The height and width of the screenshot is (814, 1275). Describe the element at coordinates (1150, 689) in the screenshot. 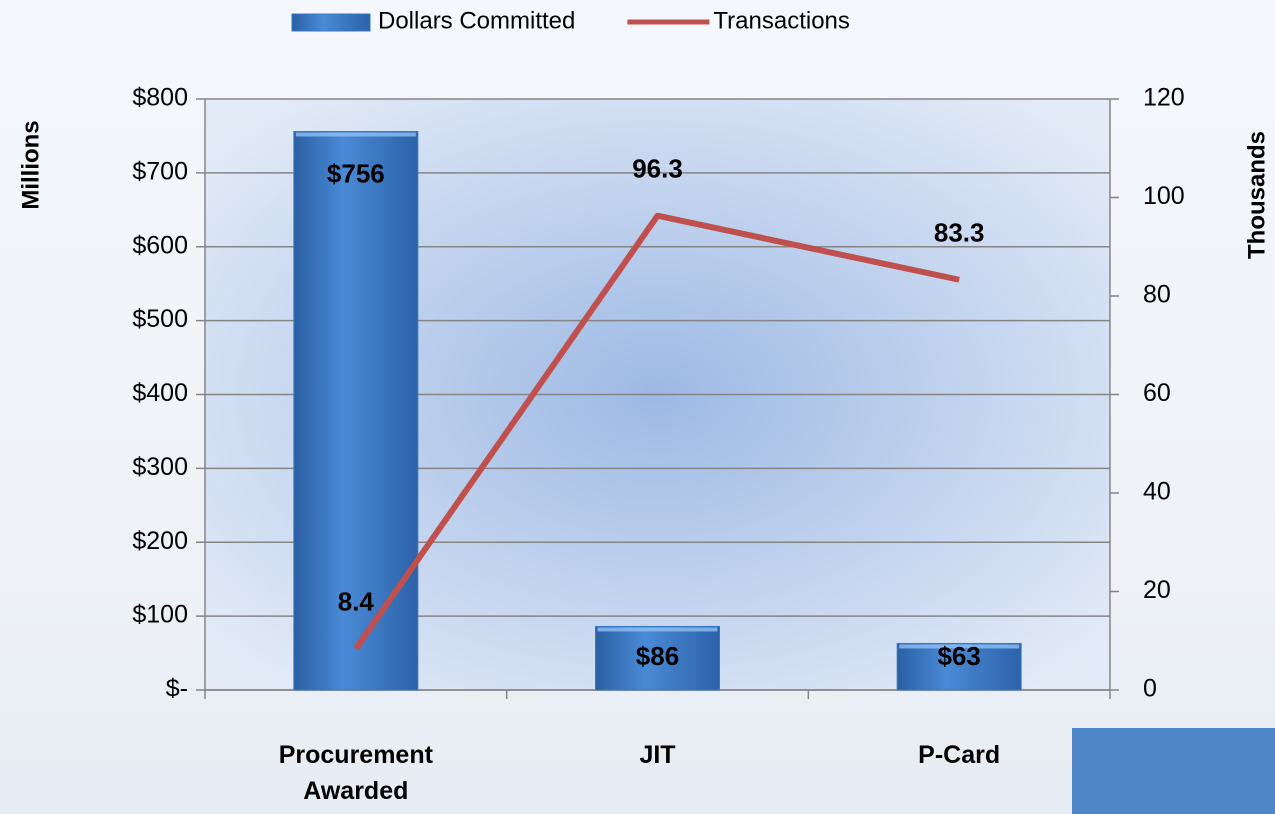

I see `y2-tick-label: 0` at that location.